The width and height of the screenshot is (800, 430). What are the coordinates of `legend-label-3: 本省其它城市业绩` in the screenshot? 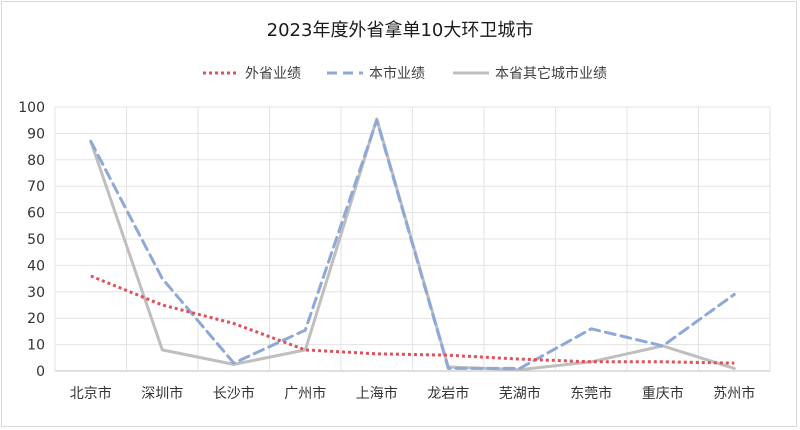 It's located at (551, 73).